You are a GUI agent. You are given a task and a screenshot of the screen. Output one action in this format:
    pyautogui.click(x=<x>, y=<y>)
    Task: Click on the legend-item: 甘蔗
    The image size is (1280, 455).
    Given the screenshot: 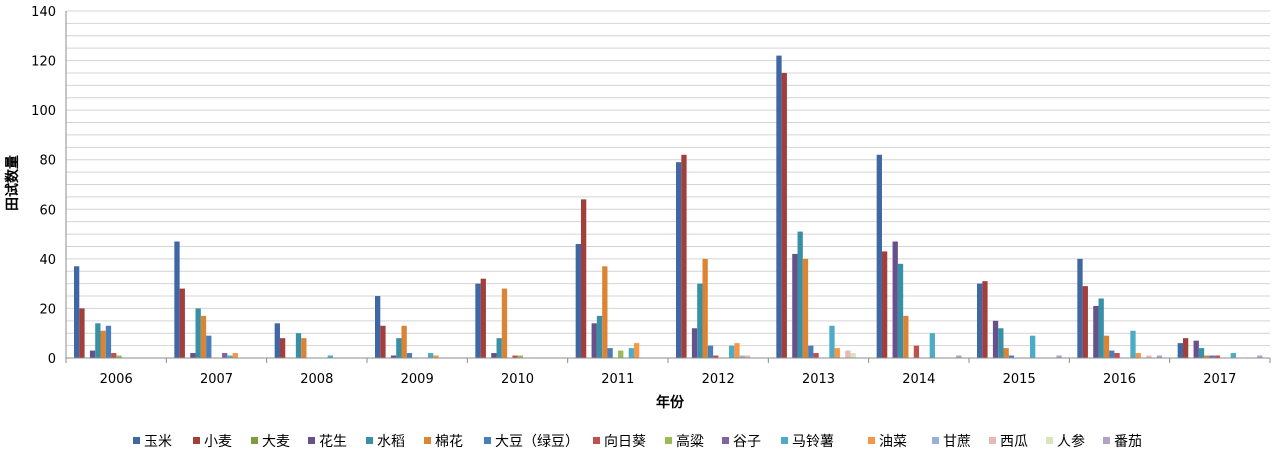 What is the action you would take?
    pyautogui.click(x=951, y=442)
    